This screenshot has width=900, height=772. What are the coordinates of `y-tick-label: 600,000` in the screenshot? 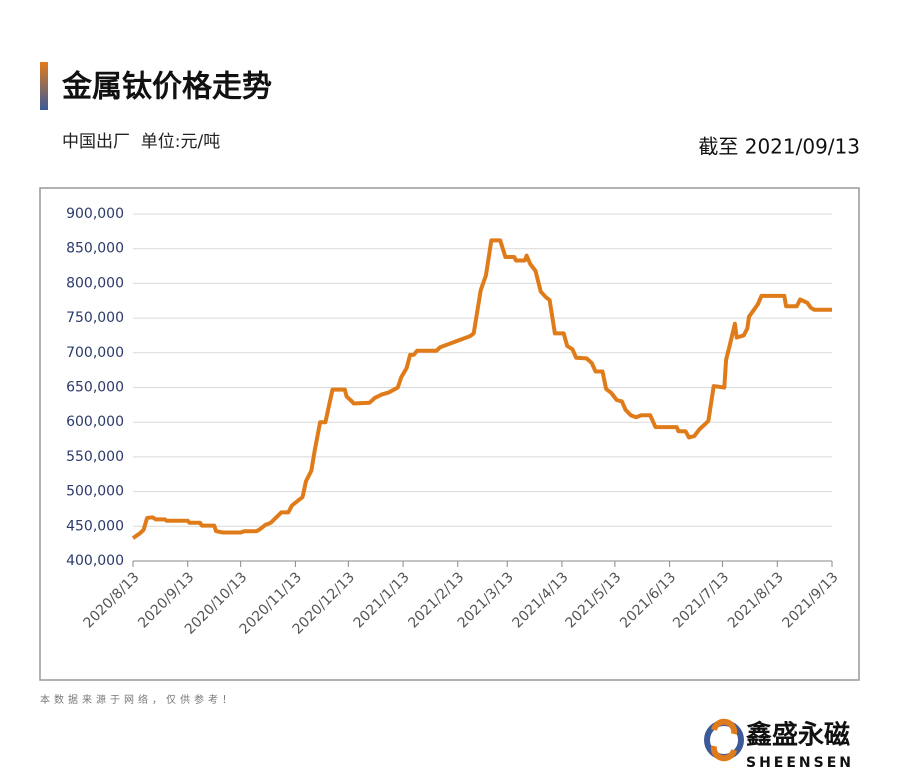 It's located at (95, 422).